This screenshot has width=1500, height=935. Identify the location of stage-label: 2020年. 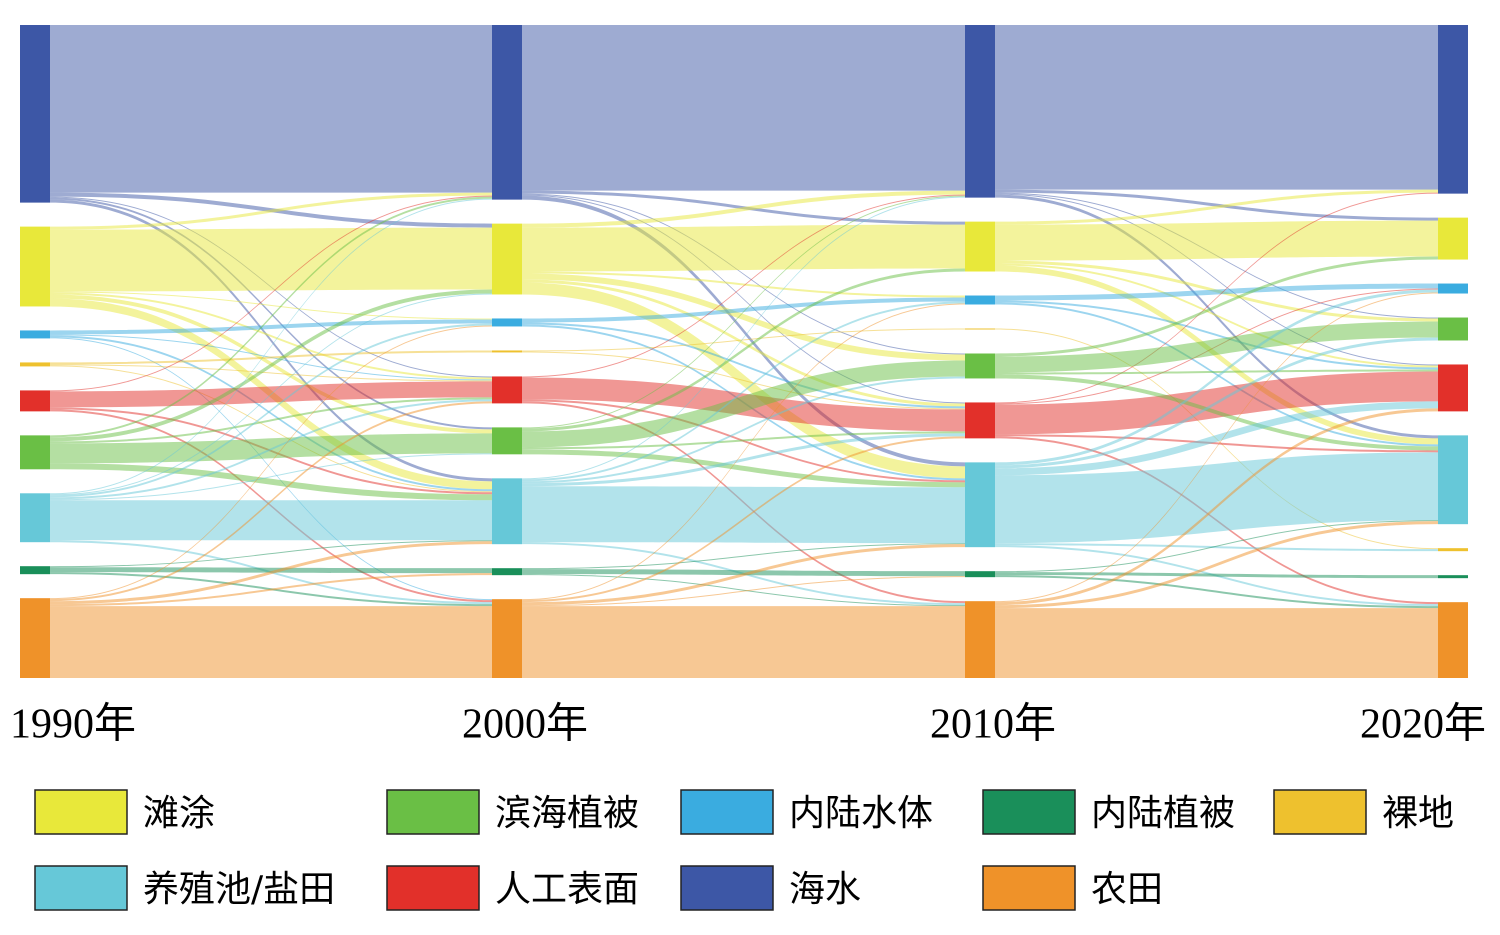
(1423, 724).